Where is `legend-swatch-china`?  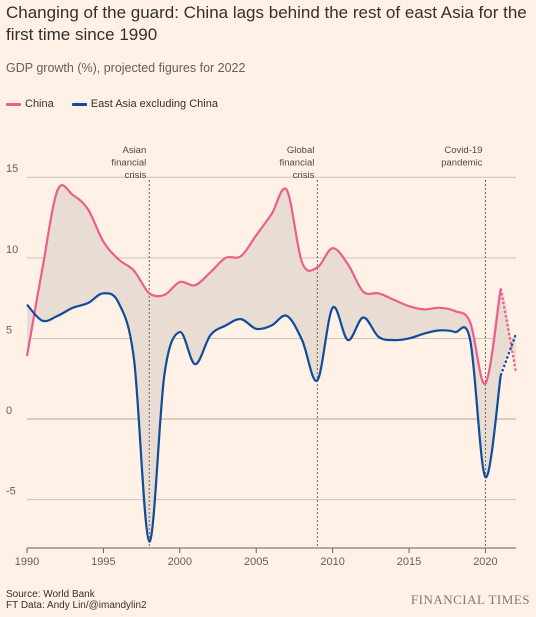
legend-swatch-china is located at coordinates (13, 104).